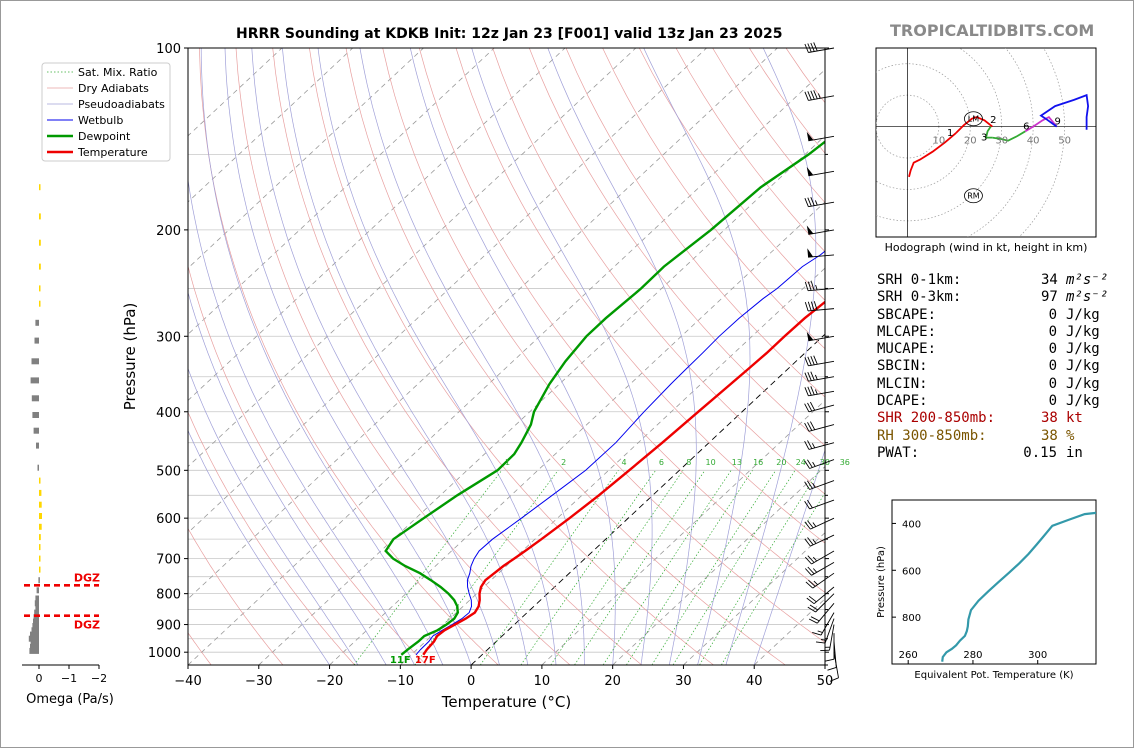 The width and height of the screenshot is (1134, 748). Describe the element at coordinates (711, 462) in the screenshot. I see `mixing-ratio-label: 10` at that location.